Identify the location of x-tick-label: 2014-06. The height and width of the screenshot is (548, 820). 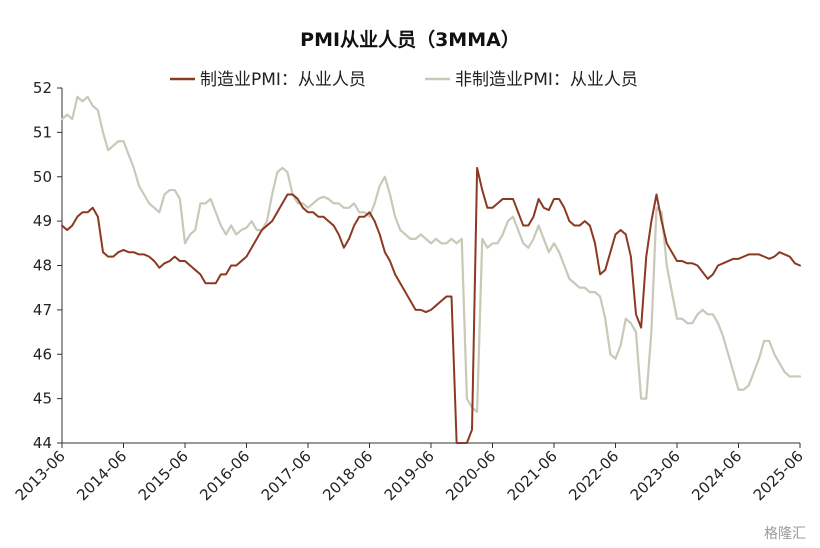
(101, 475).